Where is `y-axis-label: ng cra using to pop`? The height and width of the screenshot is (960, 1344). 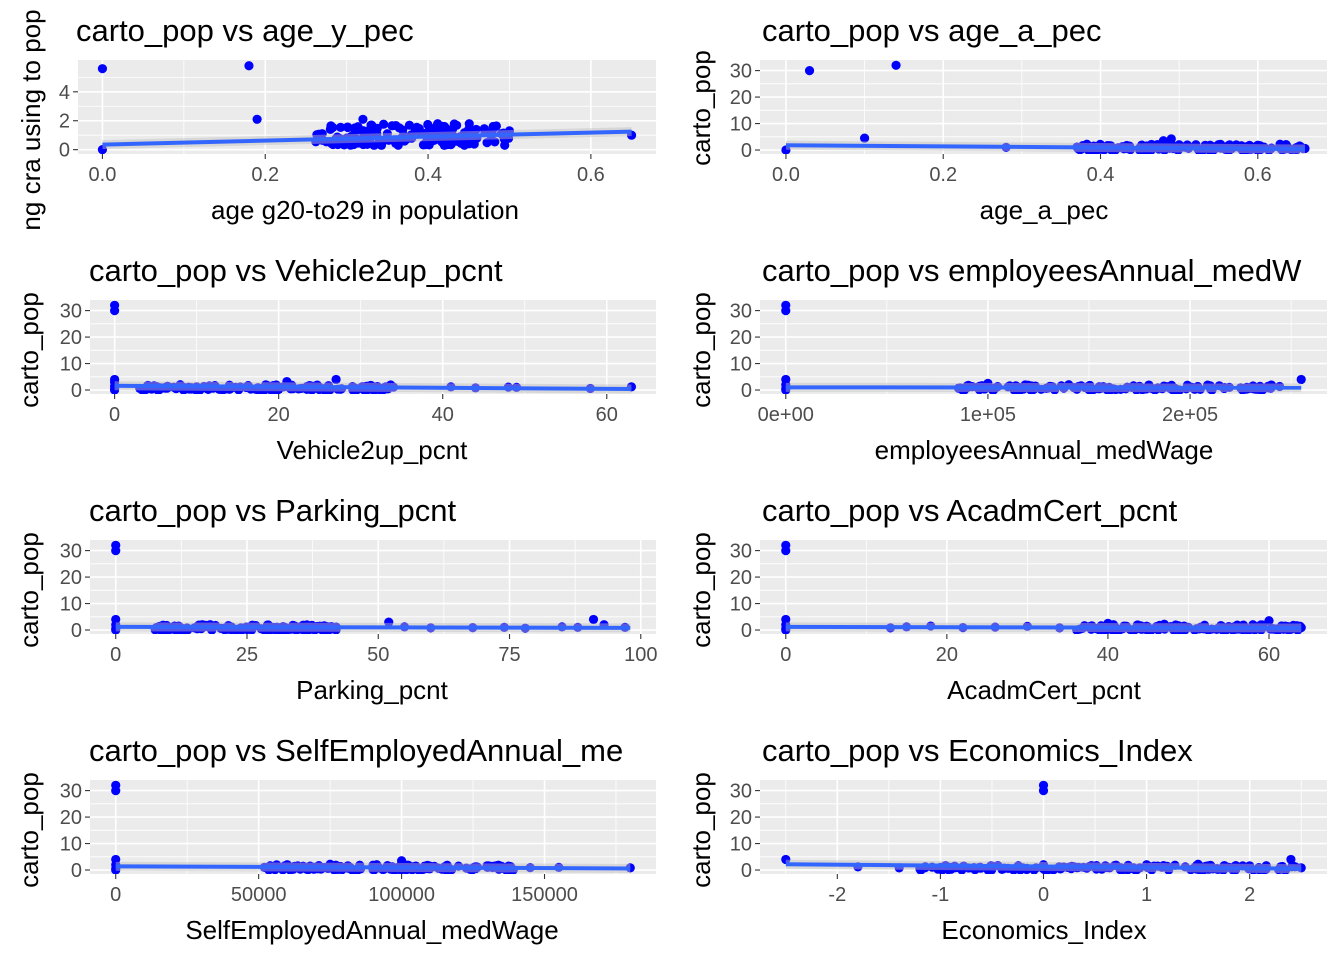
y-axis-label: ng cra using to pop is located at coordinates (31, 119).